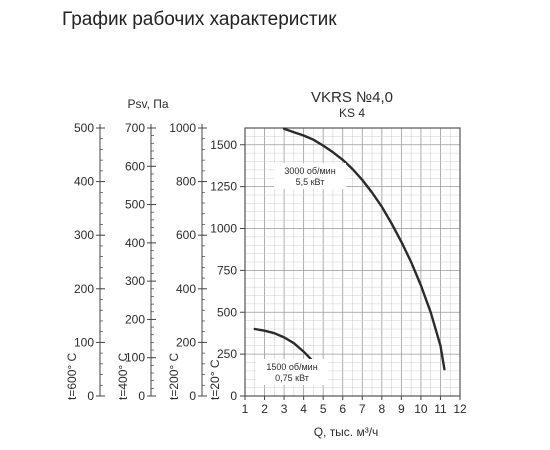 The height and width of the screenshot is (450, 550). Describe the element at coordinates (362, 409) in the screenshot. I see `x-axis-tick-label: 7` at that location.